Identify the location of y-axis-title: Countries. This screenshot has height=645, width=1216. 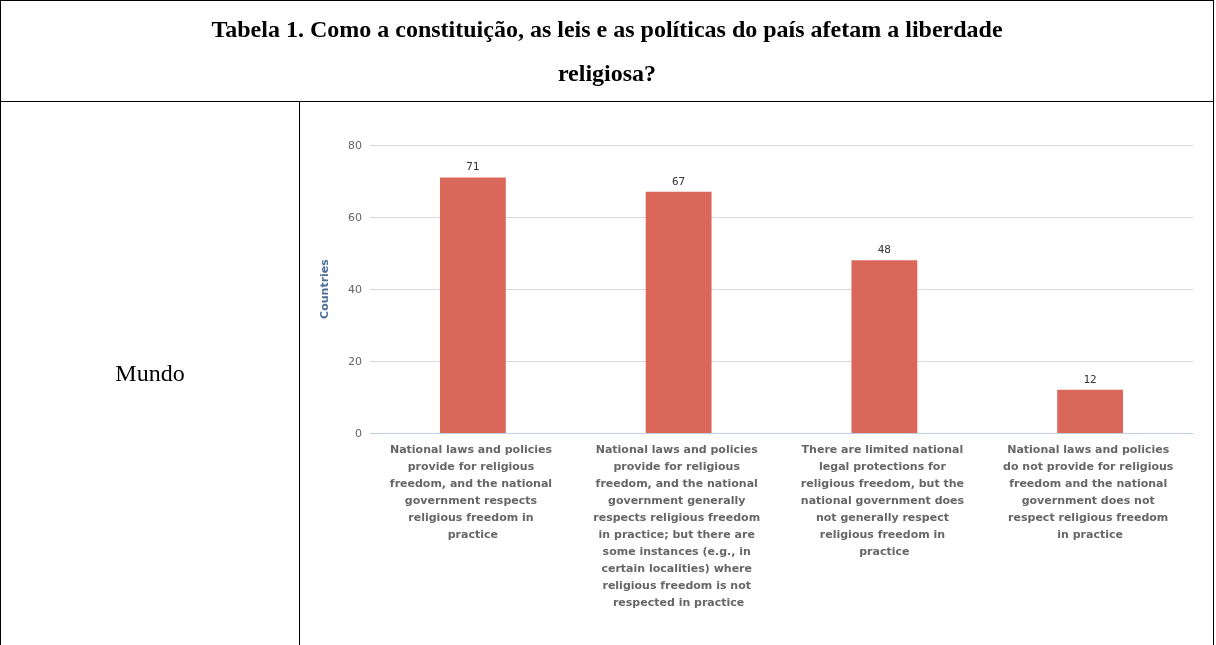
(324, 288).